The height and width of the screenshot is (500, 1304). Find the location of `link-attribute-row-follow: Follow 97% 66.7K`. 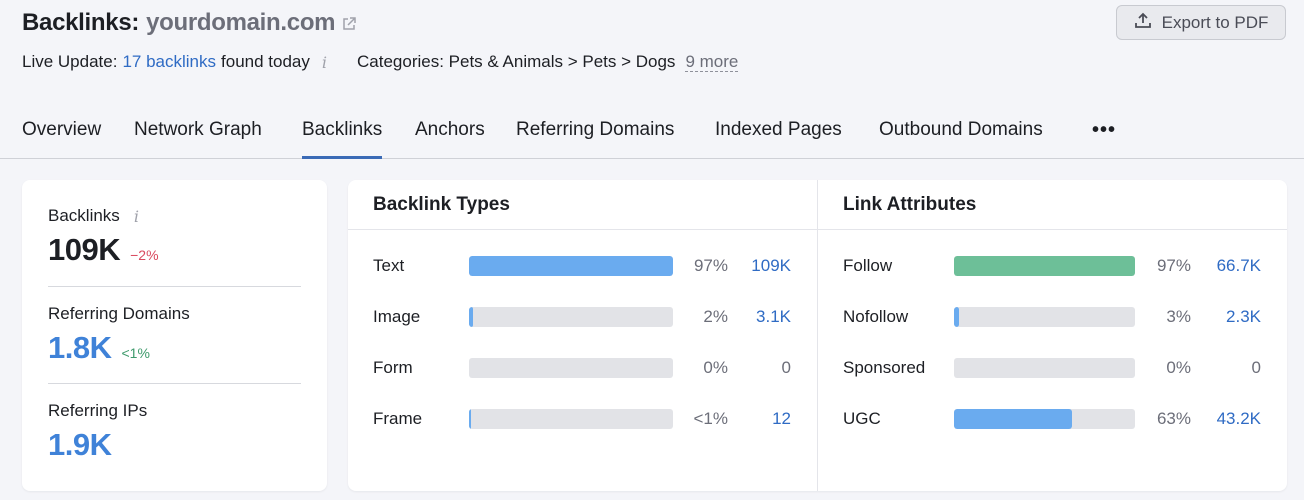

link-attribute-row-follow: Follow 97% 66.7K is located at coordinates (1052, 266).